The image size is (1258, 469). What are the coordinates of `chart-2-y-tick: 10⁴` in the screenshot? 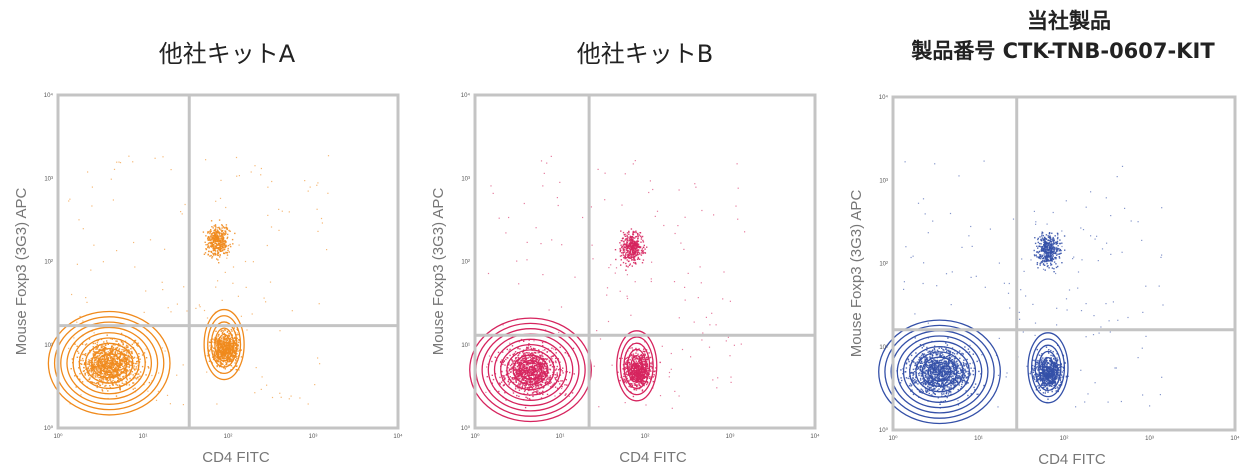 It's located at (466, 95).